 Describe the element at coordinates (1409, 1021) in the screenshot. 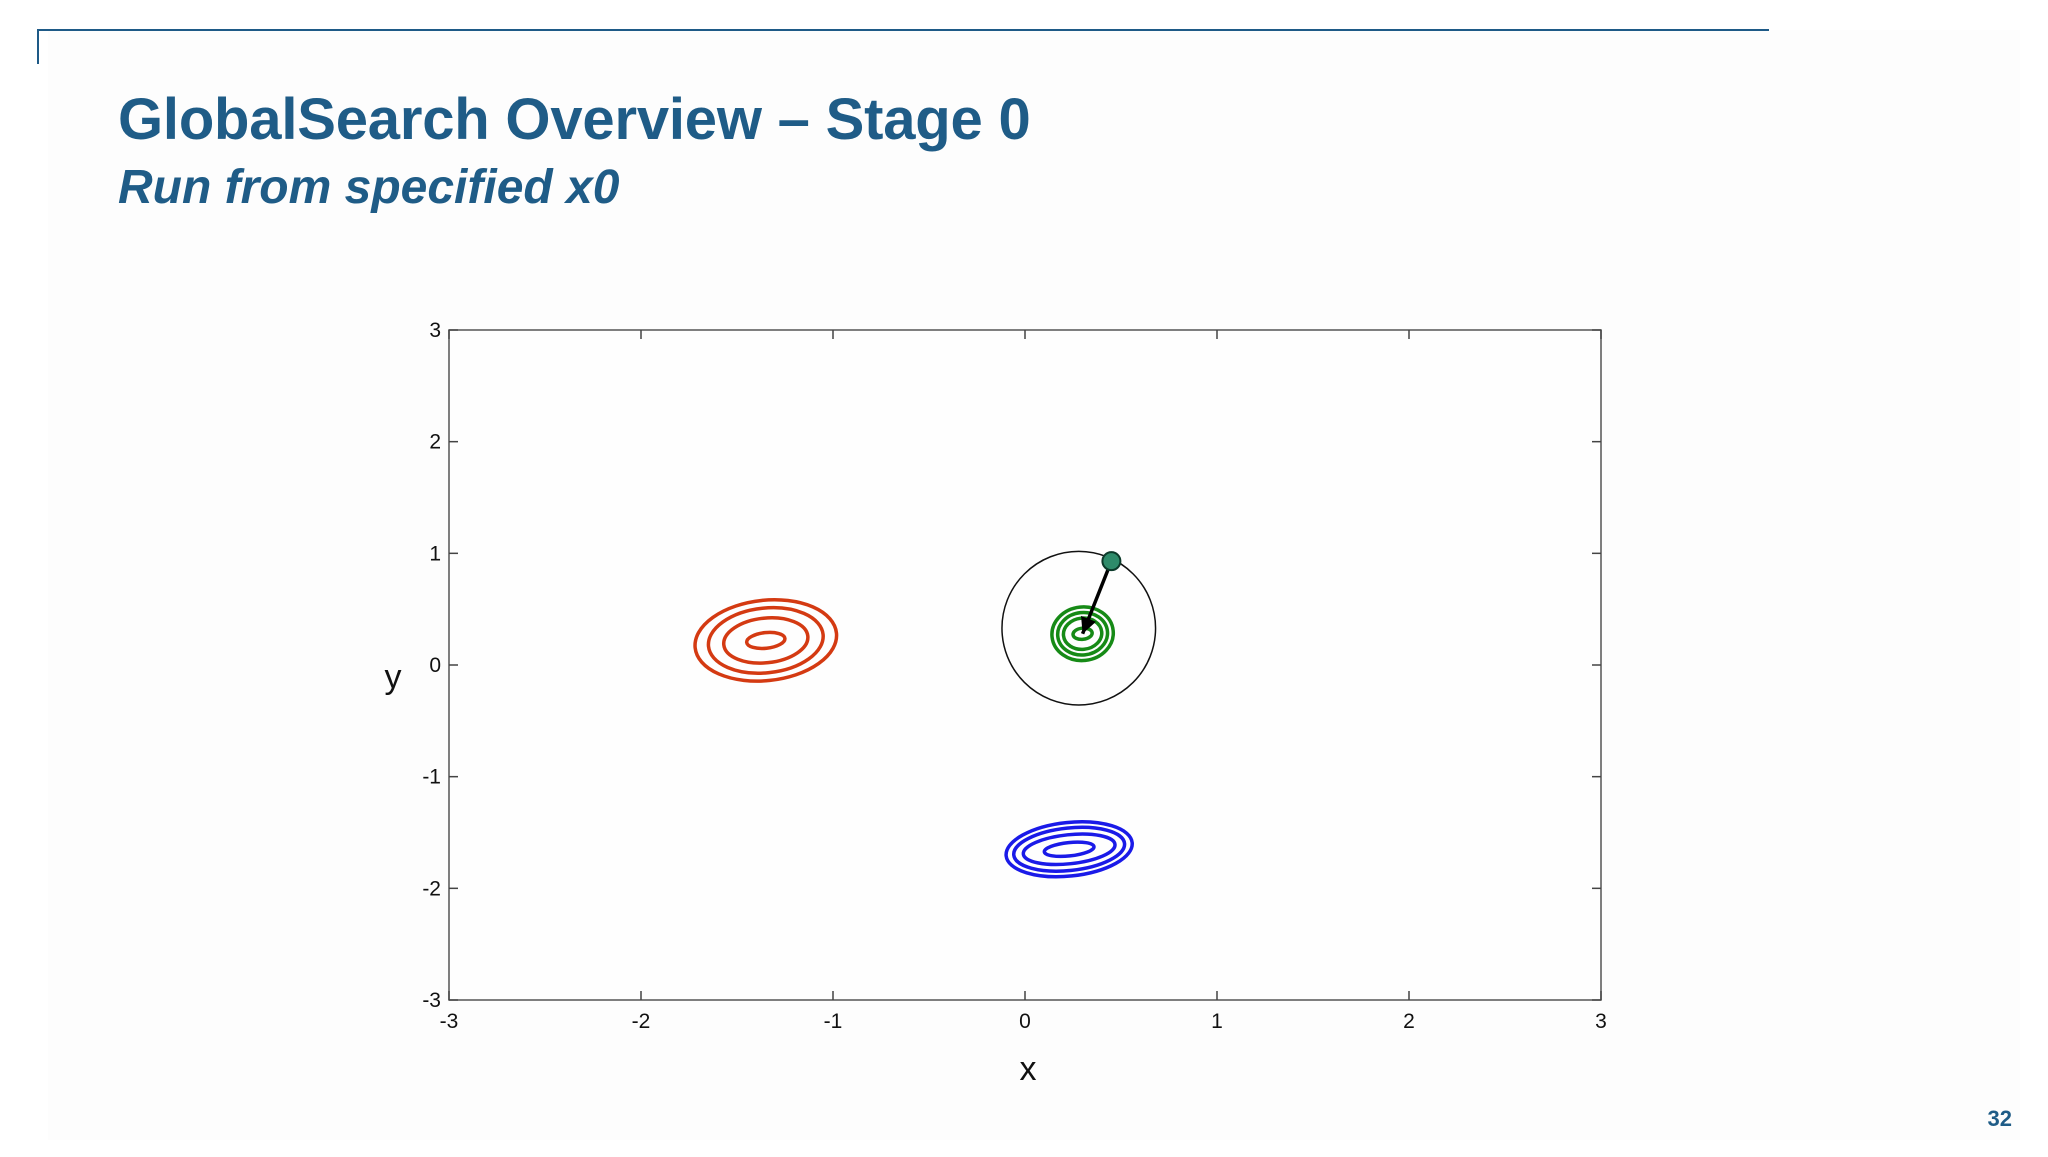

I see `x-tick-label: 2` at that location.